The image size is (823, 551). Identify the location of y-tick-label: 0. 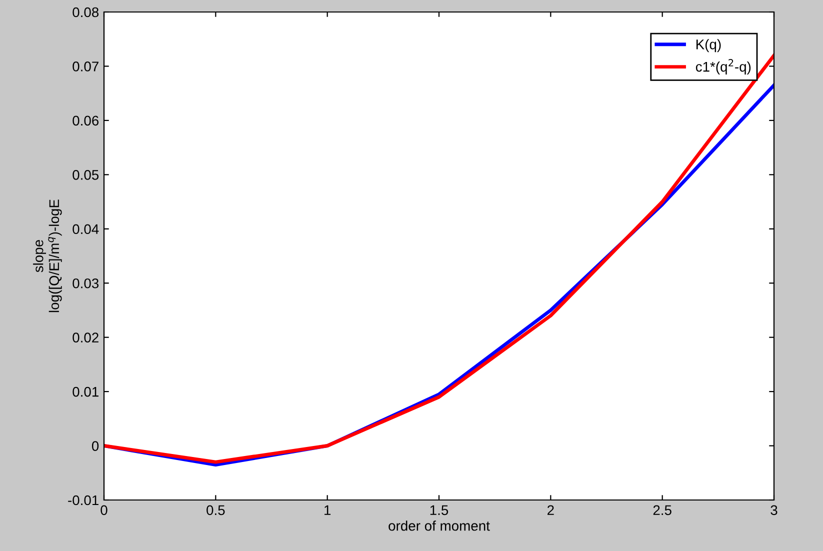
(95, 446).